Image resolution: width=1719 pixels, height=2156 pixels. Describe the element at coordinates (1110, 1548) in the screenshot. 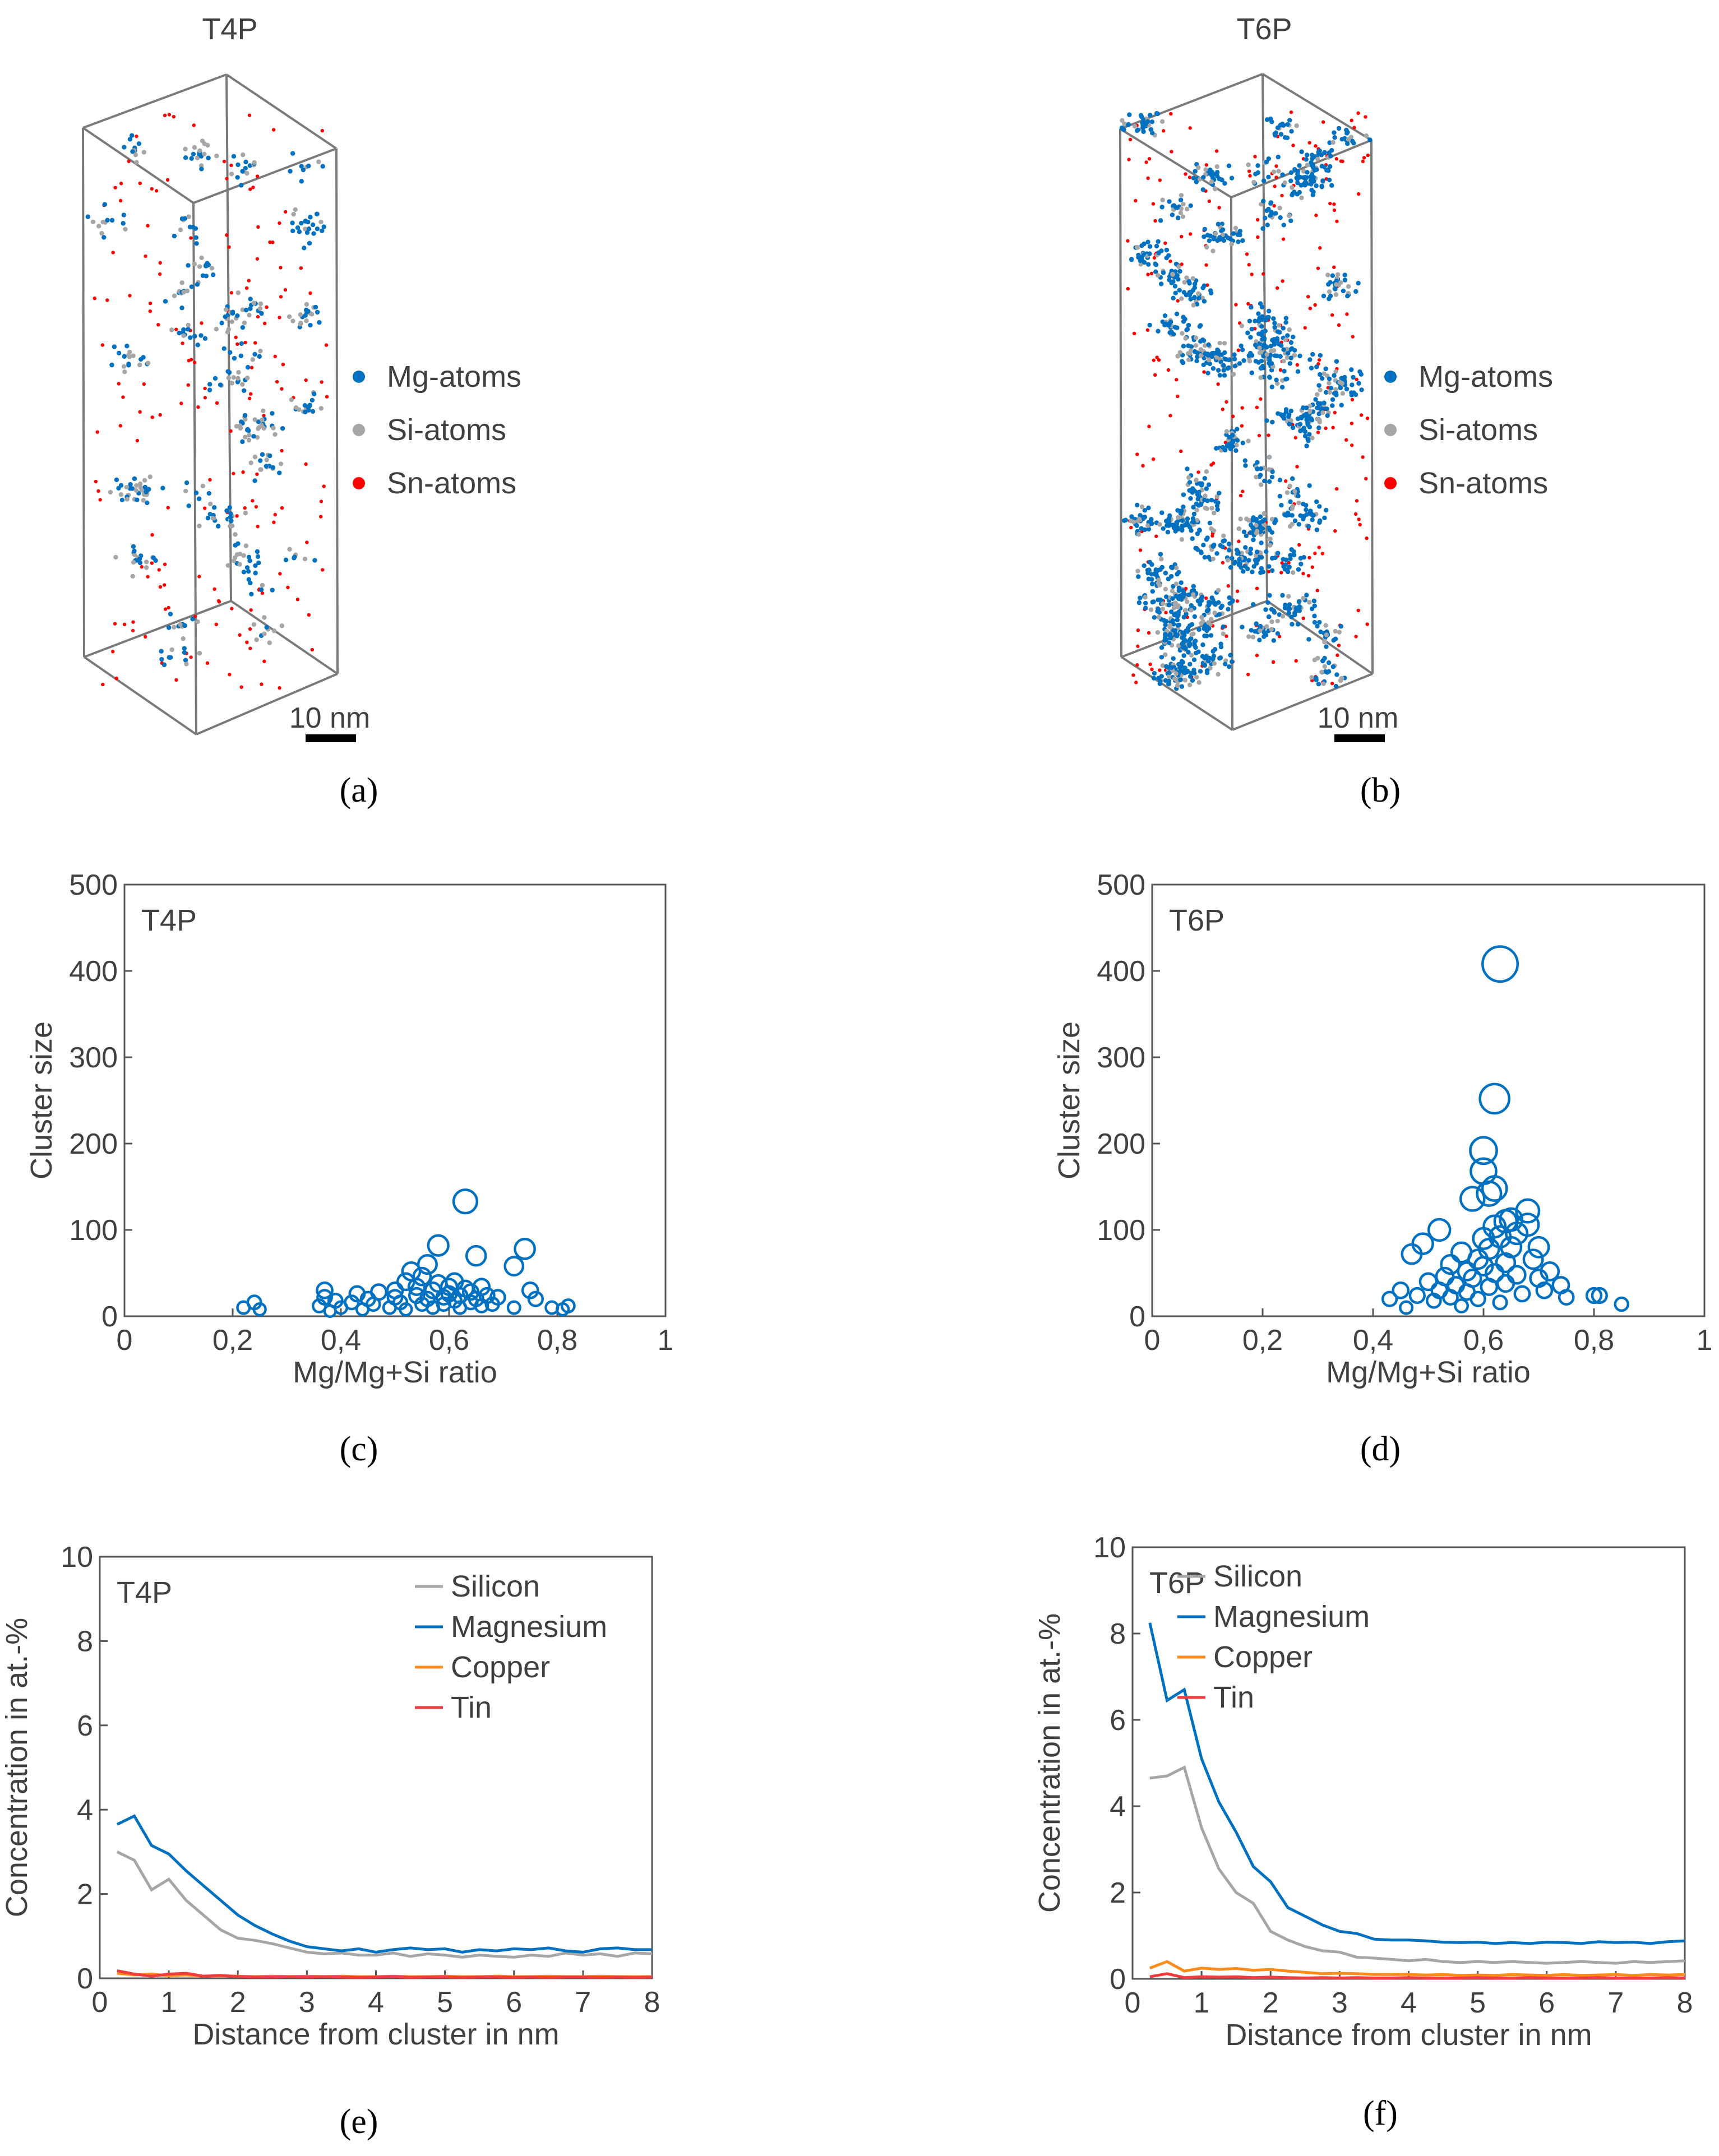

I see `y-tick-label: 10` at that location.